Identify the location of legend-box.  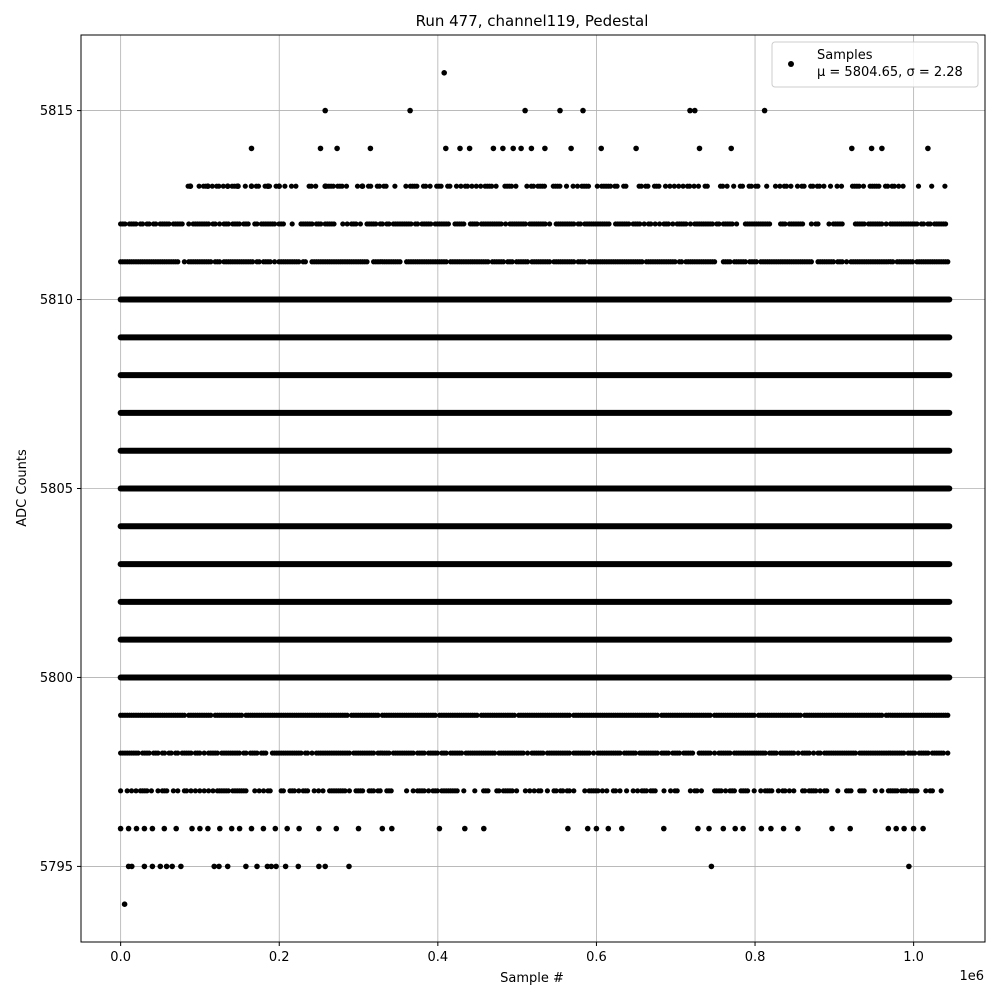
(875, 64).